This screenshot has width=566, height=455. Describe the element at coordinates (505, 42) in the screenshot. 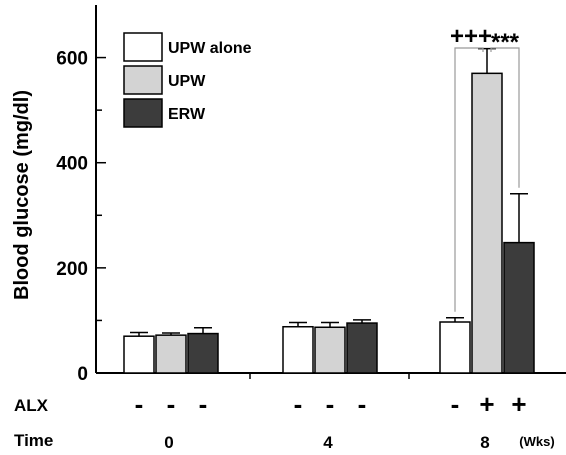

I see `significance-label: ***` at that location.